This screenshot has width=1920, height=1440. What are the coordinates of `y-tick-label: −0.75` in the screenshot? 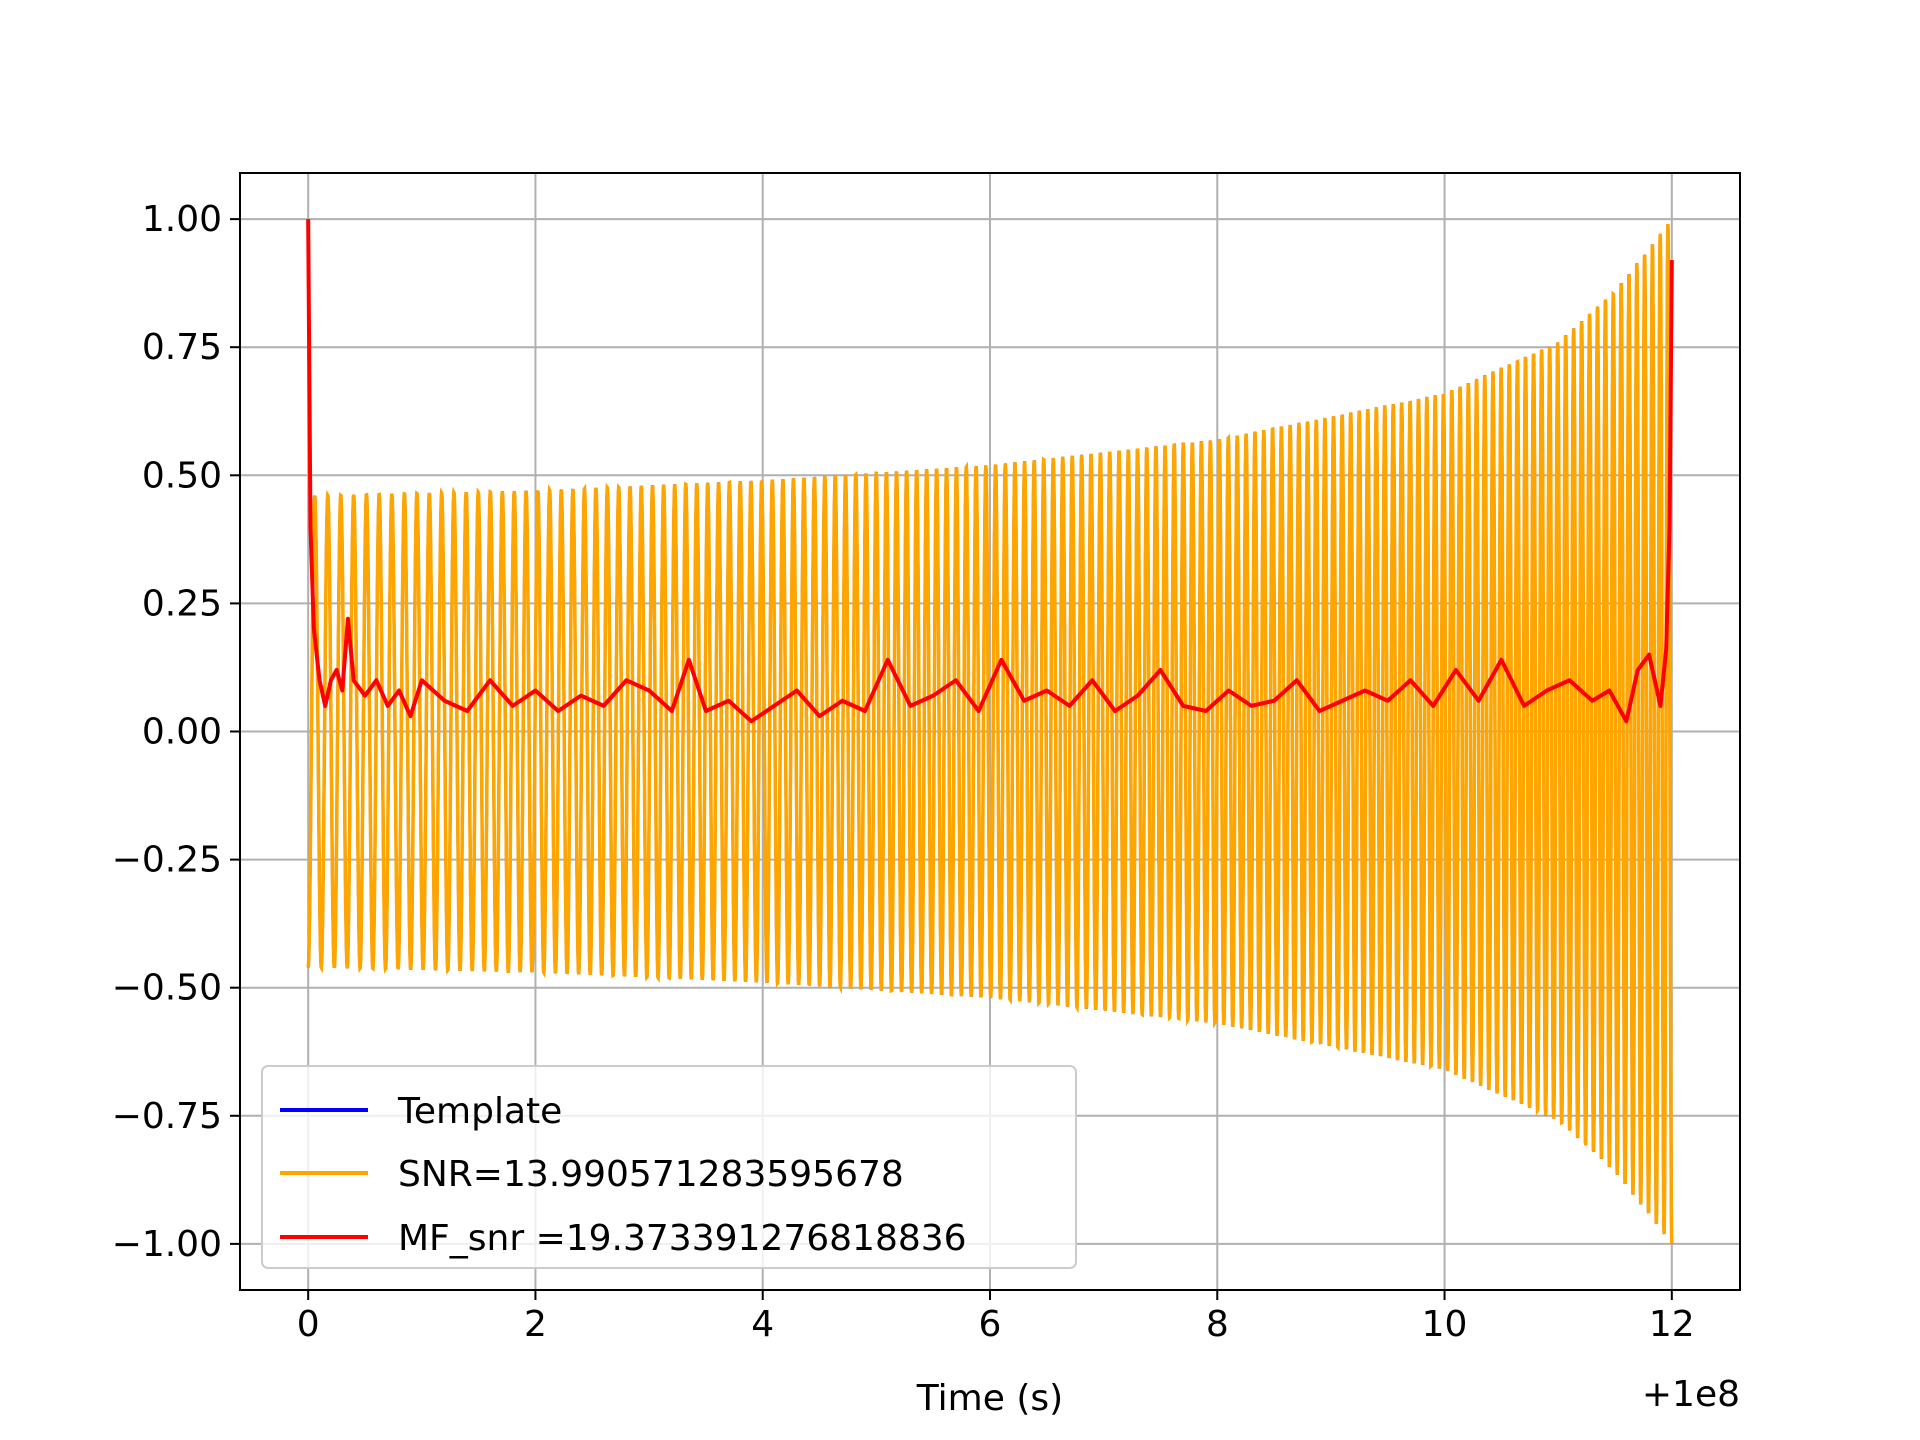 It's located at (167, 1116).